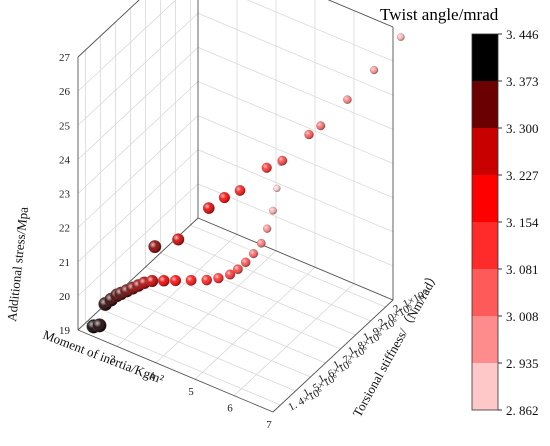 This screenshot has width=550, height=446. Describe the element at coordinates (65, 160) in the screenshot. I see `z-tick-label: 24` at that location.